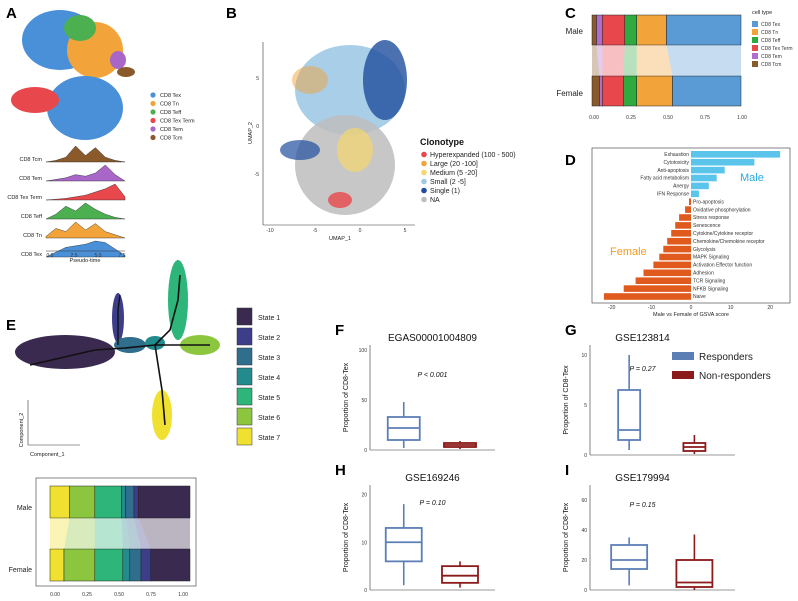  Describe the element at coordinates (594, 118) in the screenshot. I see `c-x-tick: 0.00` at that location.